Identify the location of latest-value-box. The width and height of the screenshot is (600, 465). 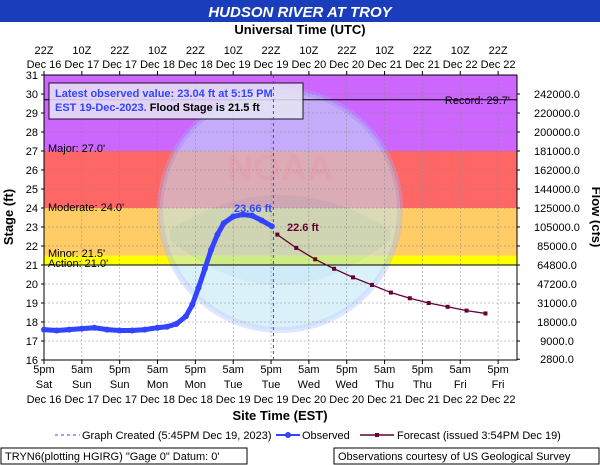
(176, 101).